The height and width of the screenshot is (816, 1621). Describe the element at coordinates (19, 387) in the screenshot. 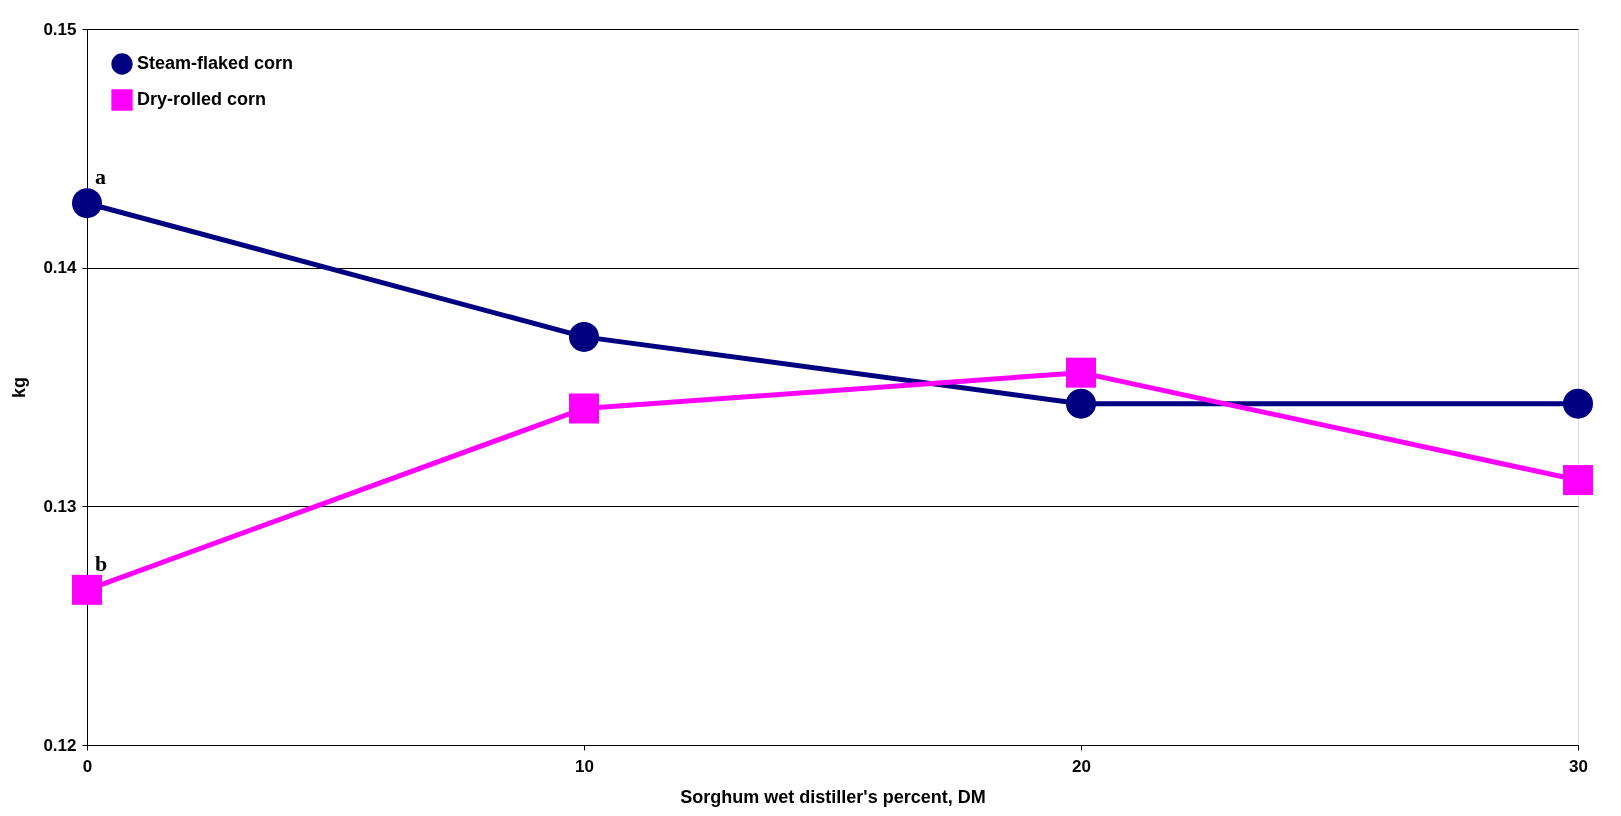

I see `y-axis-title: kg` at that location.